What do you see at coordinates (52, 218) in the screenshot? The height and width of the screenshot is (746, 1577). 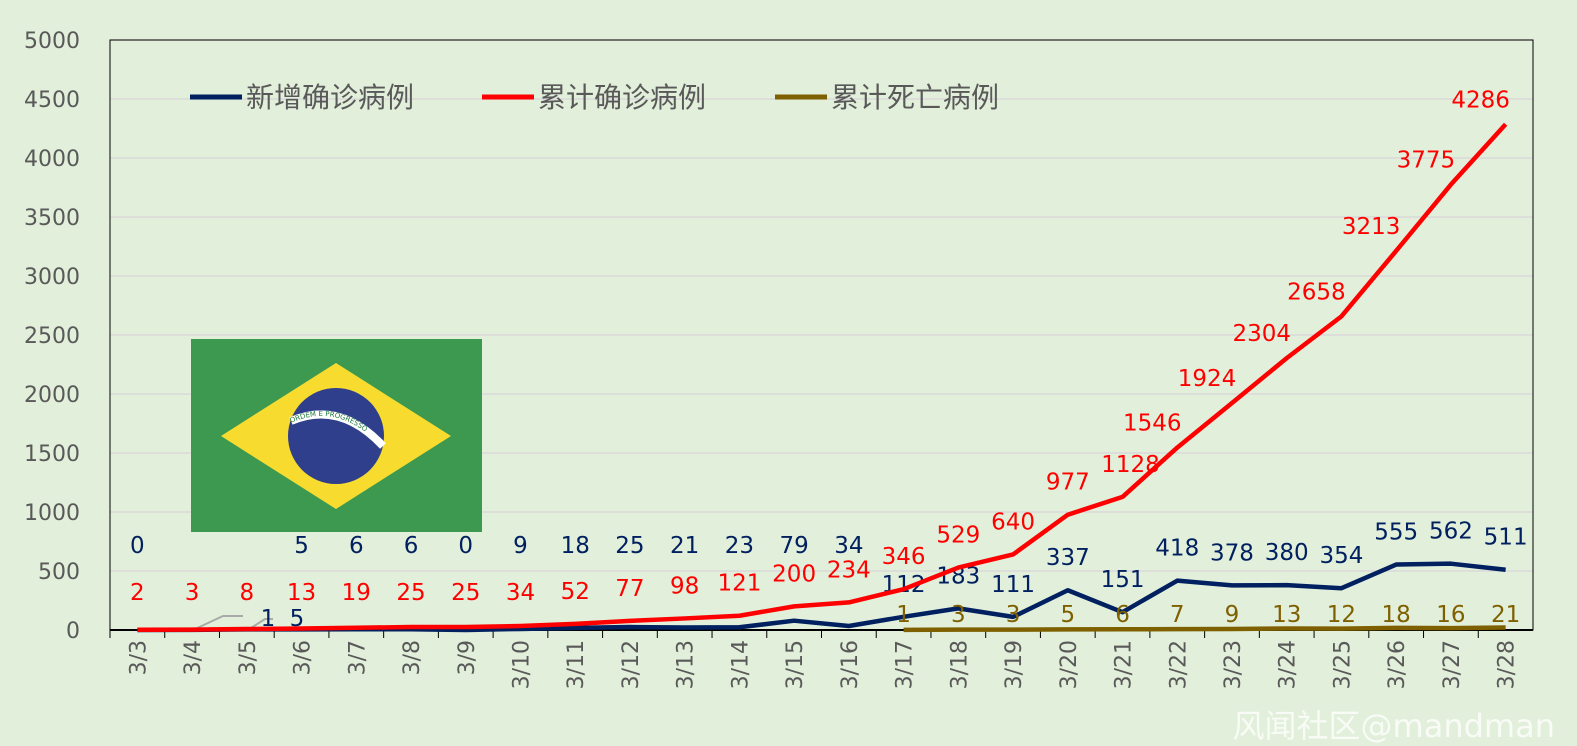 I see `y-tick-label: 3500` at bounding box center [52, 218].